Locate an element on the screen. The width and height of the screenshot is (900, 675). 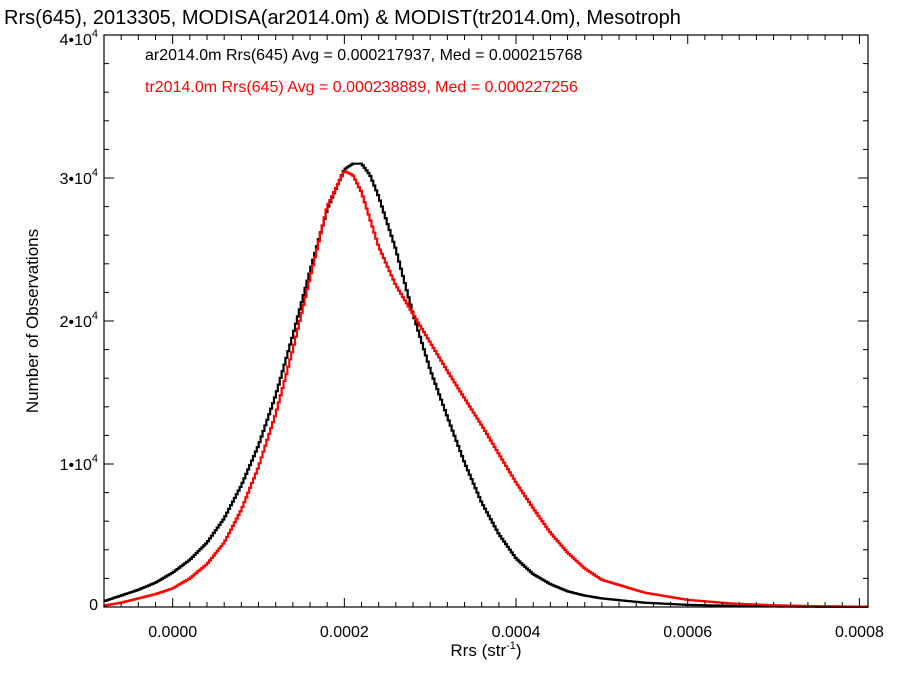
y-tick-labels: 0 1•104 2•104 3•104 4•104 is located at coordinates (79, 321).